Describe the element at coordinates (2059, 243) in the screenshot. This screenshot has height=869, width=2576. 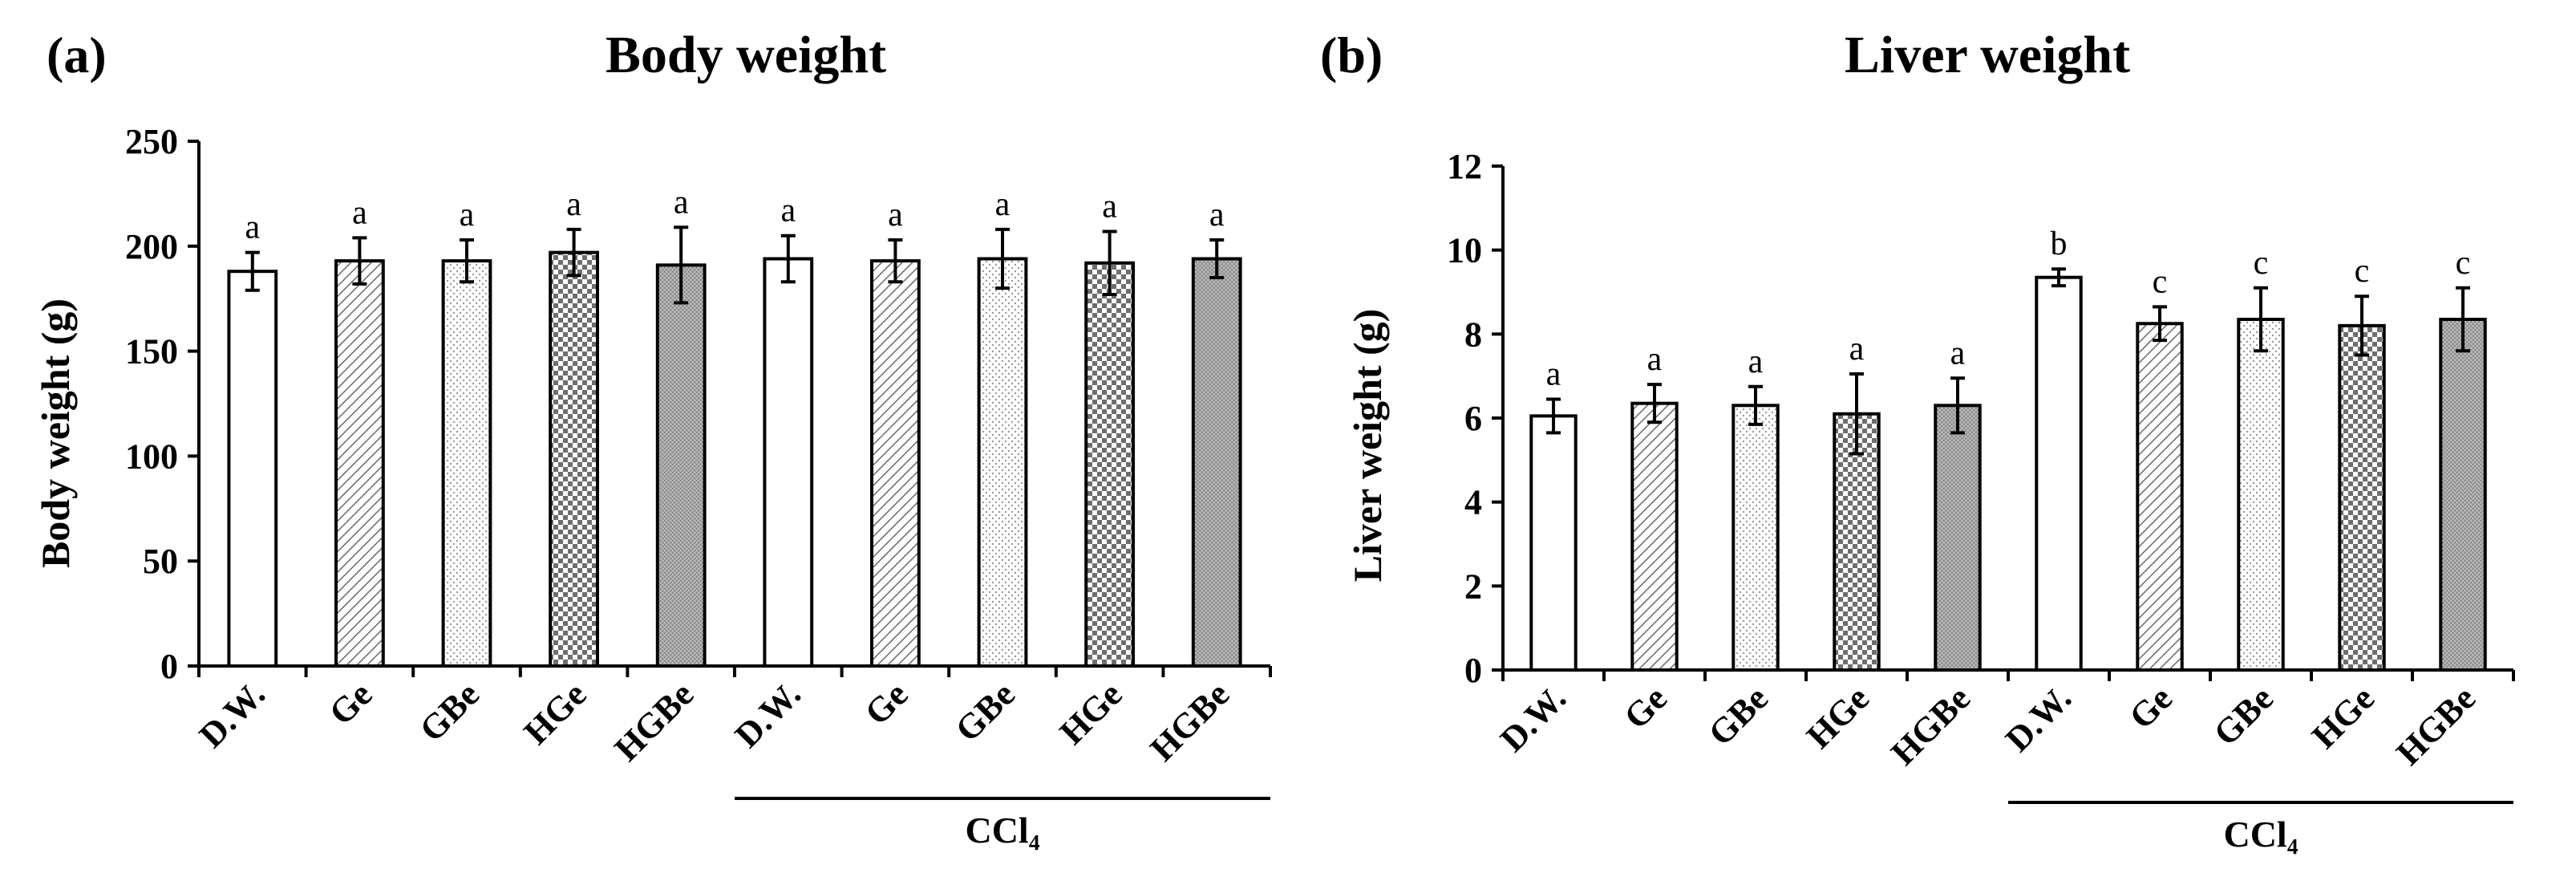
I see `significance-letter: b` at that location.